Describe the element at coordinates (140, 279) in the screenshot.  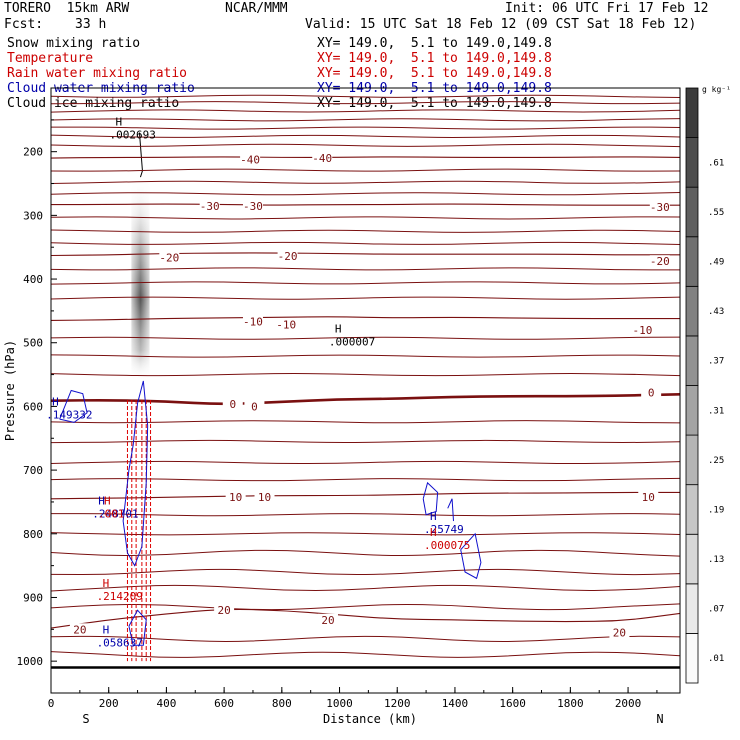
I see `snow-shading-edge` at that location.